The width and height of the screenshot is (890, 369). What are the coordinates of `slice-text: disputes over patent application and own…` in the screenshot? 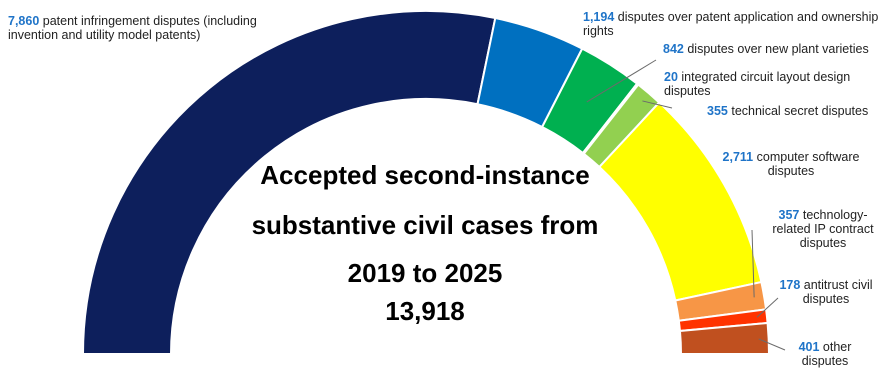 It's located at (731, 24).